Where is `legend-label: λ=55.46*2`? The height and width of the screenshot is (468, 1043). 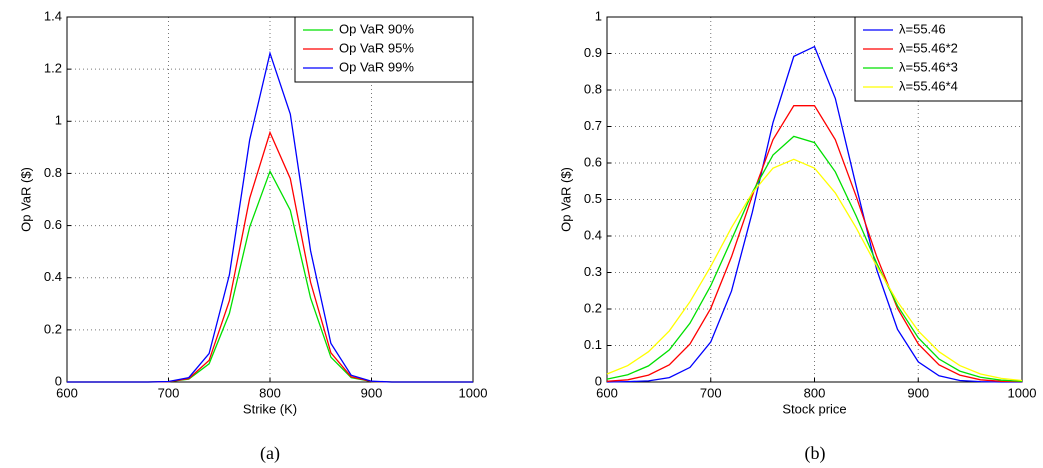 legend-label: λ=55.46*2 is located at coordinates (928, 47).